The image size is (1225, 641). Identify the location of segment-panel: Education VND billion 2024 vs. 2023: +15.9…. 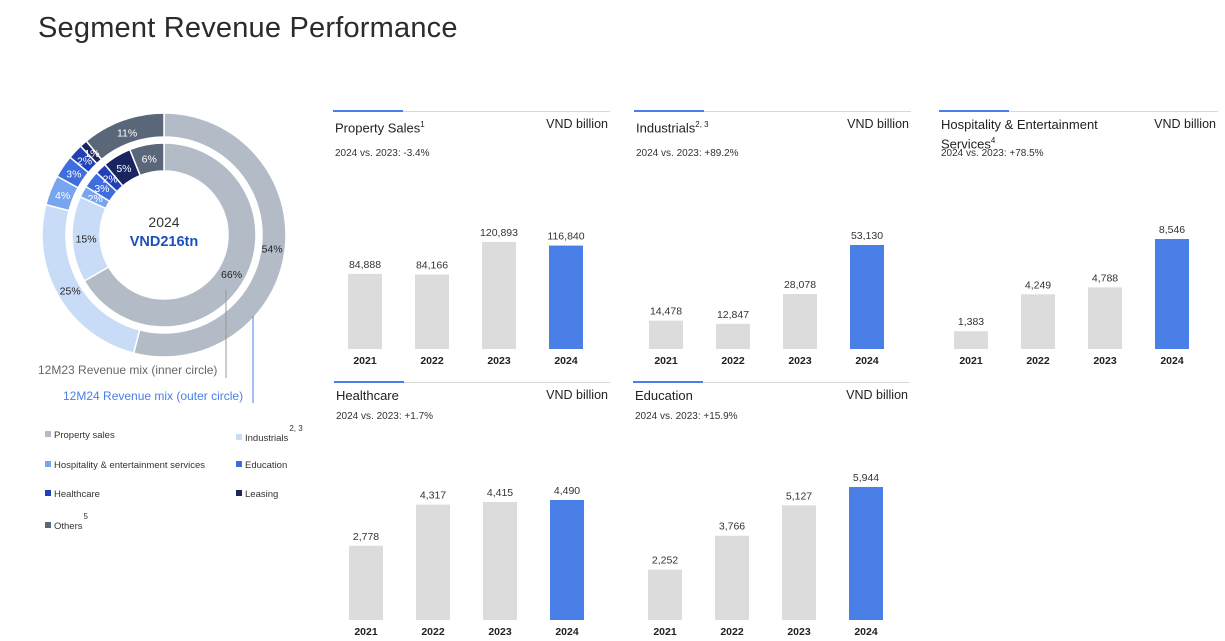
(771, 509).